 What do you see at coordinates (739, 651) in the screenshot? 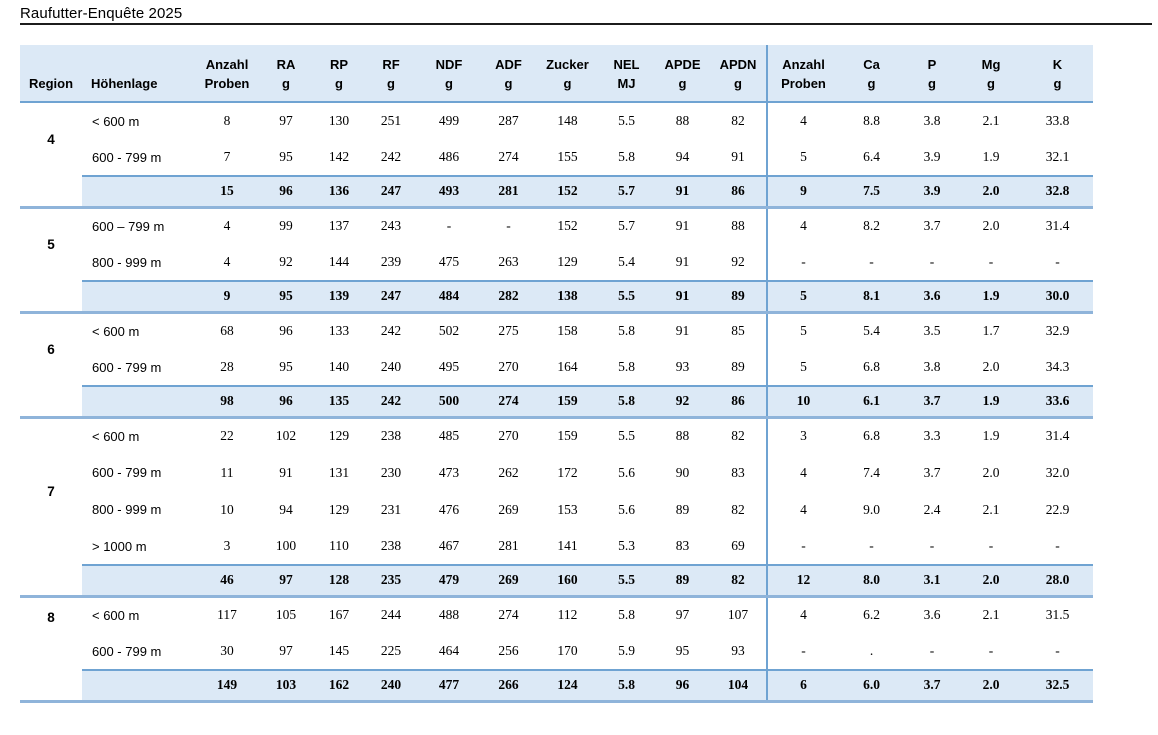
I see `value-apdn: 93` at bounding box center [739, 651].